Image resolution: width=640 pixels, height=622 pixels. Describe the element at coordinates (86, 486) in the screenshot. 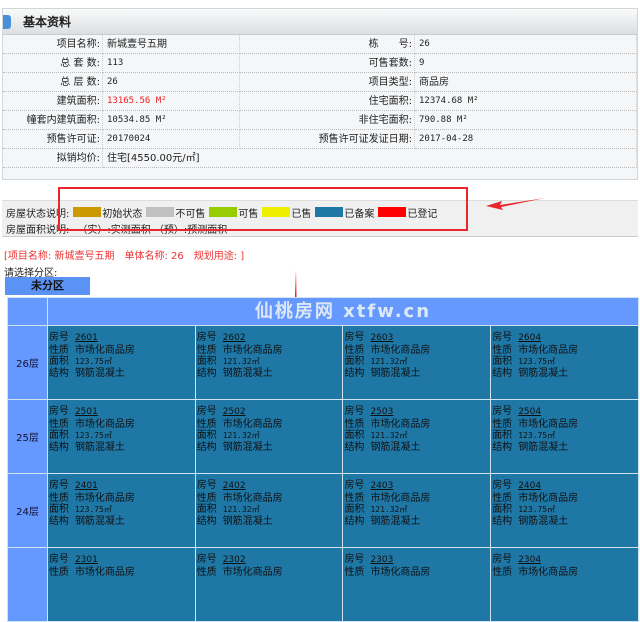

I see `unit-number-link: 2401` at that location.